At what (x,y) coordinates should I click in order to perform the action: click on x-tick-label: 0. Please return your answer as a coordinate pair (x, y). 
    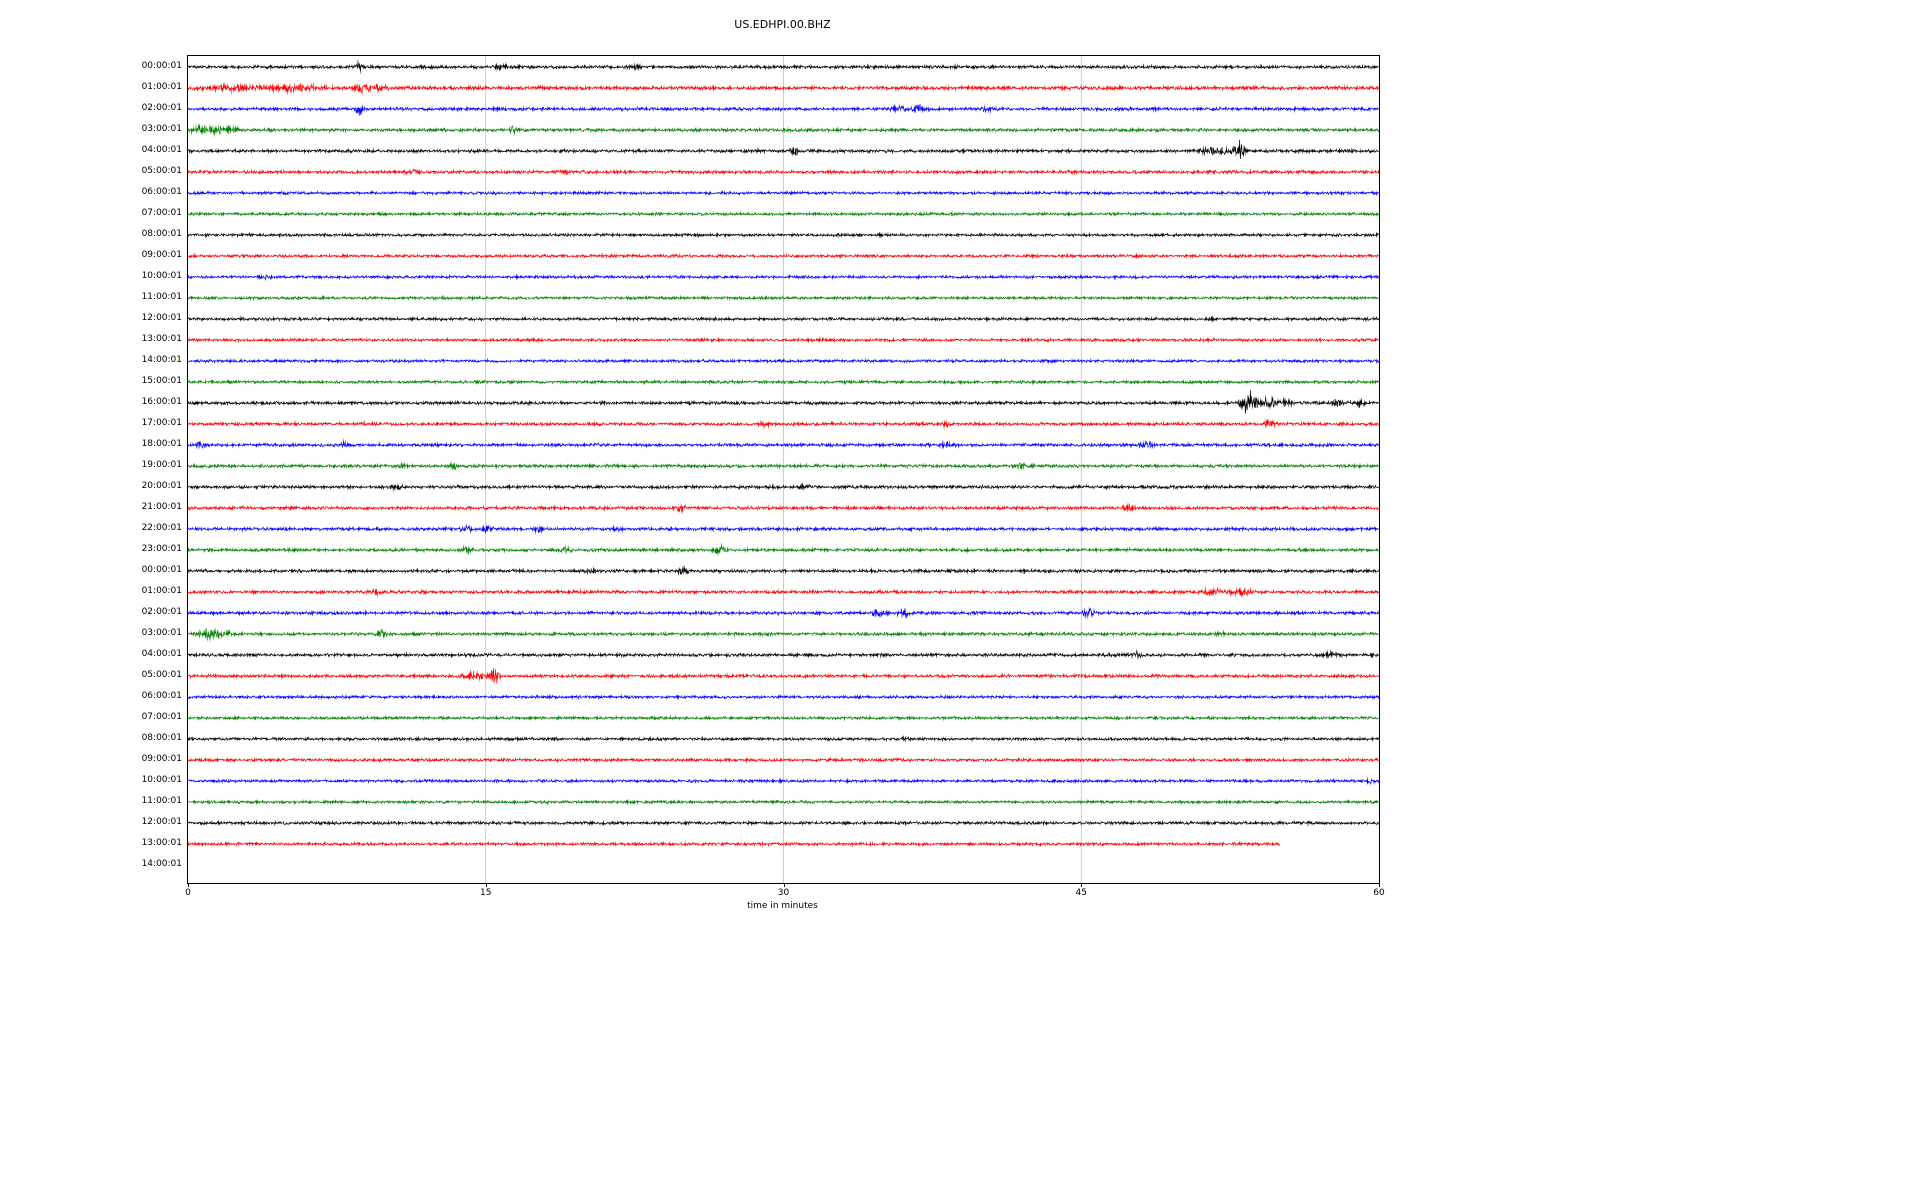
    Looking at the image, I should click on (188, 893).